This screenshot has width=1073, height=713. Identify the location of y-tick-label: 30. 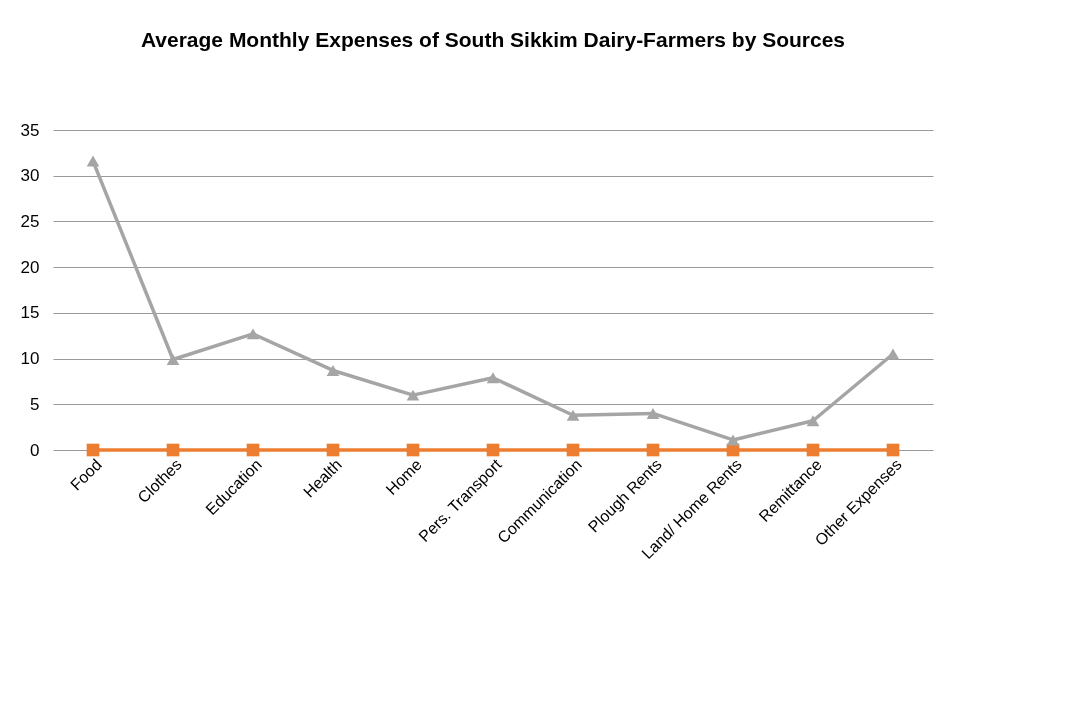
(30, 176).